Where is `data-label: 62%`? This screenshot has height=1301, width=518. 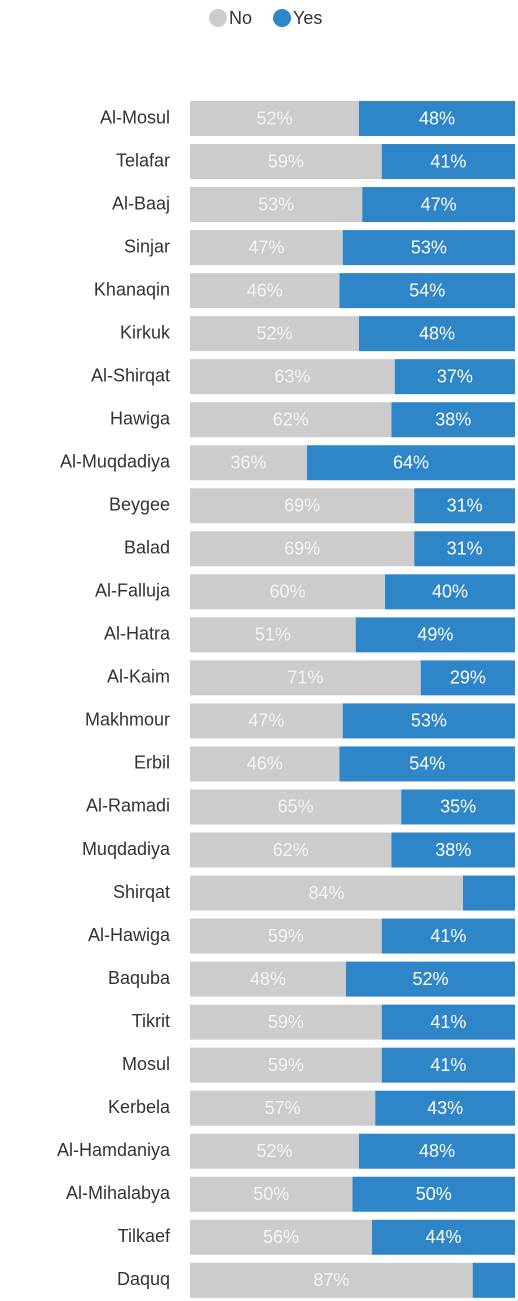 data-label: 62% is located at coordinates (291, 419).